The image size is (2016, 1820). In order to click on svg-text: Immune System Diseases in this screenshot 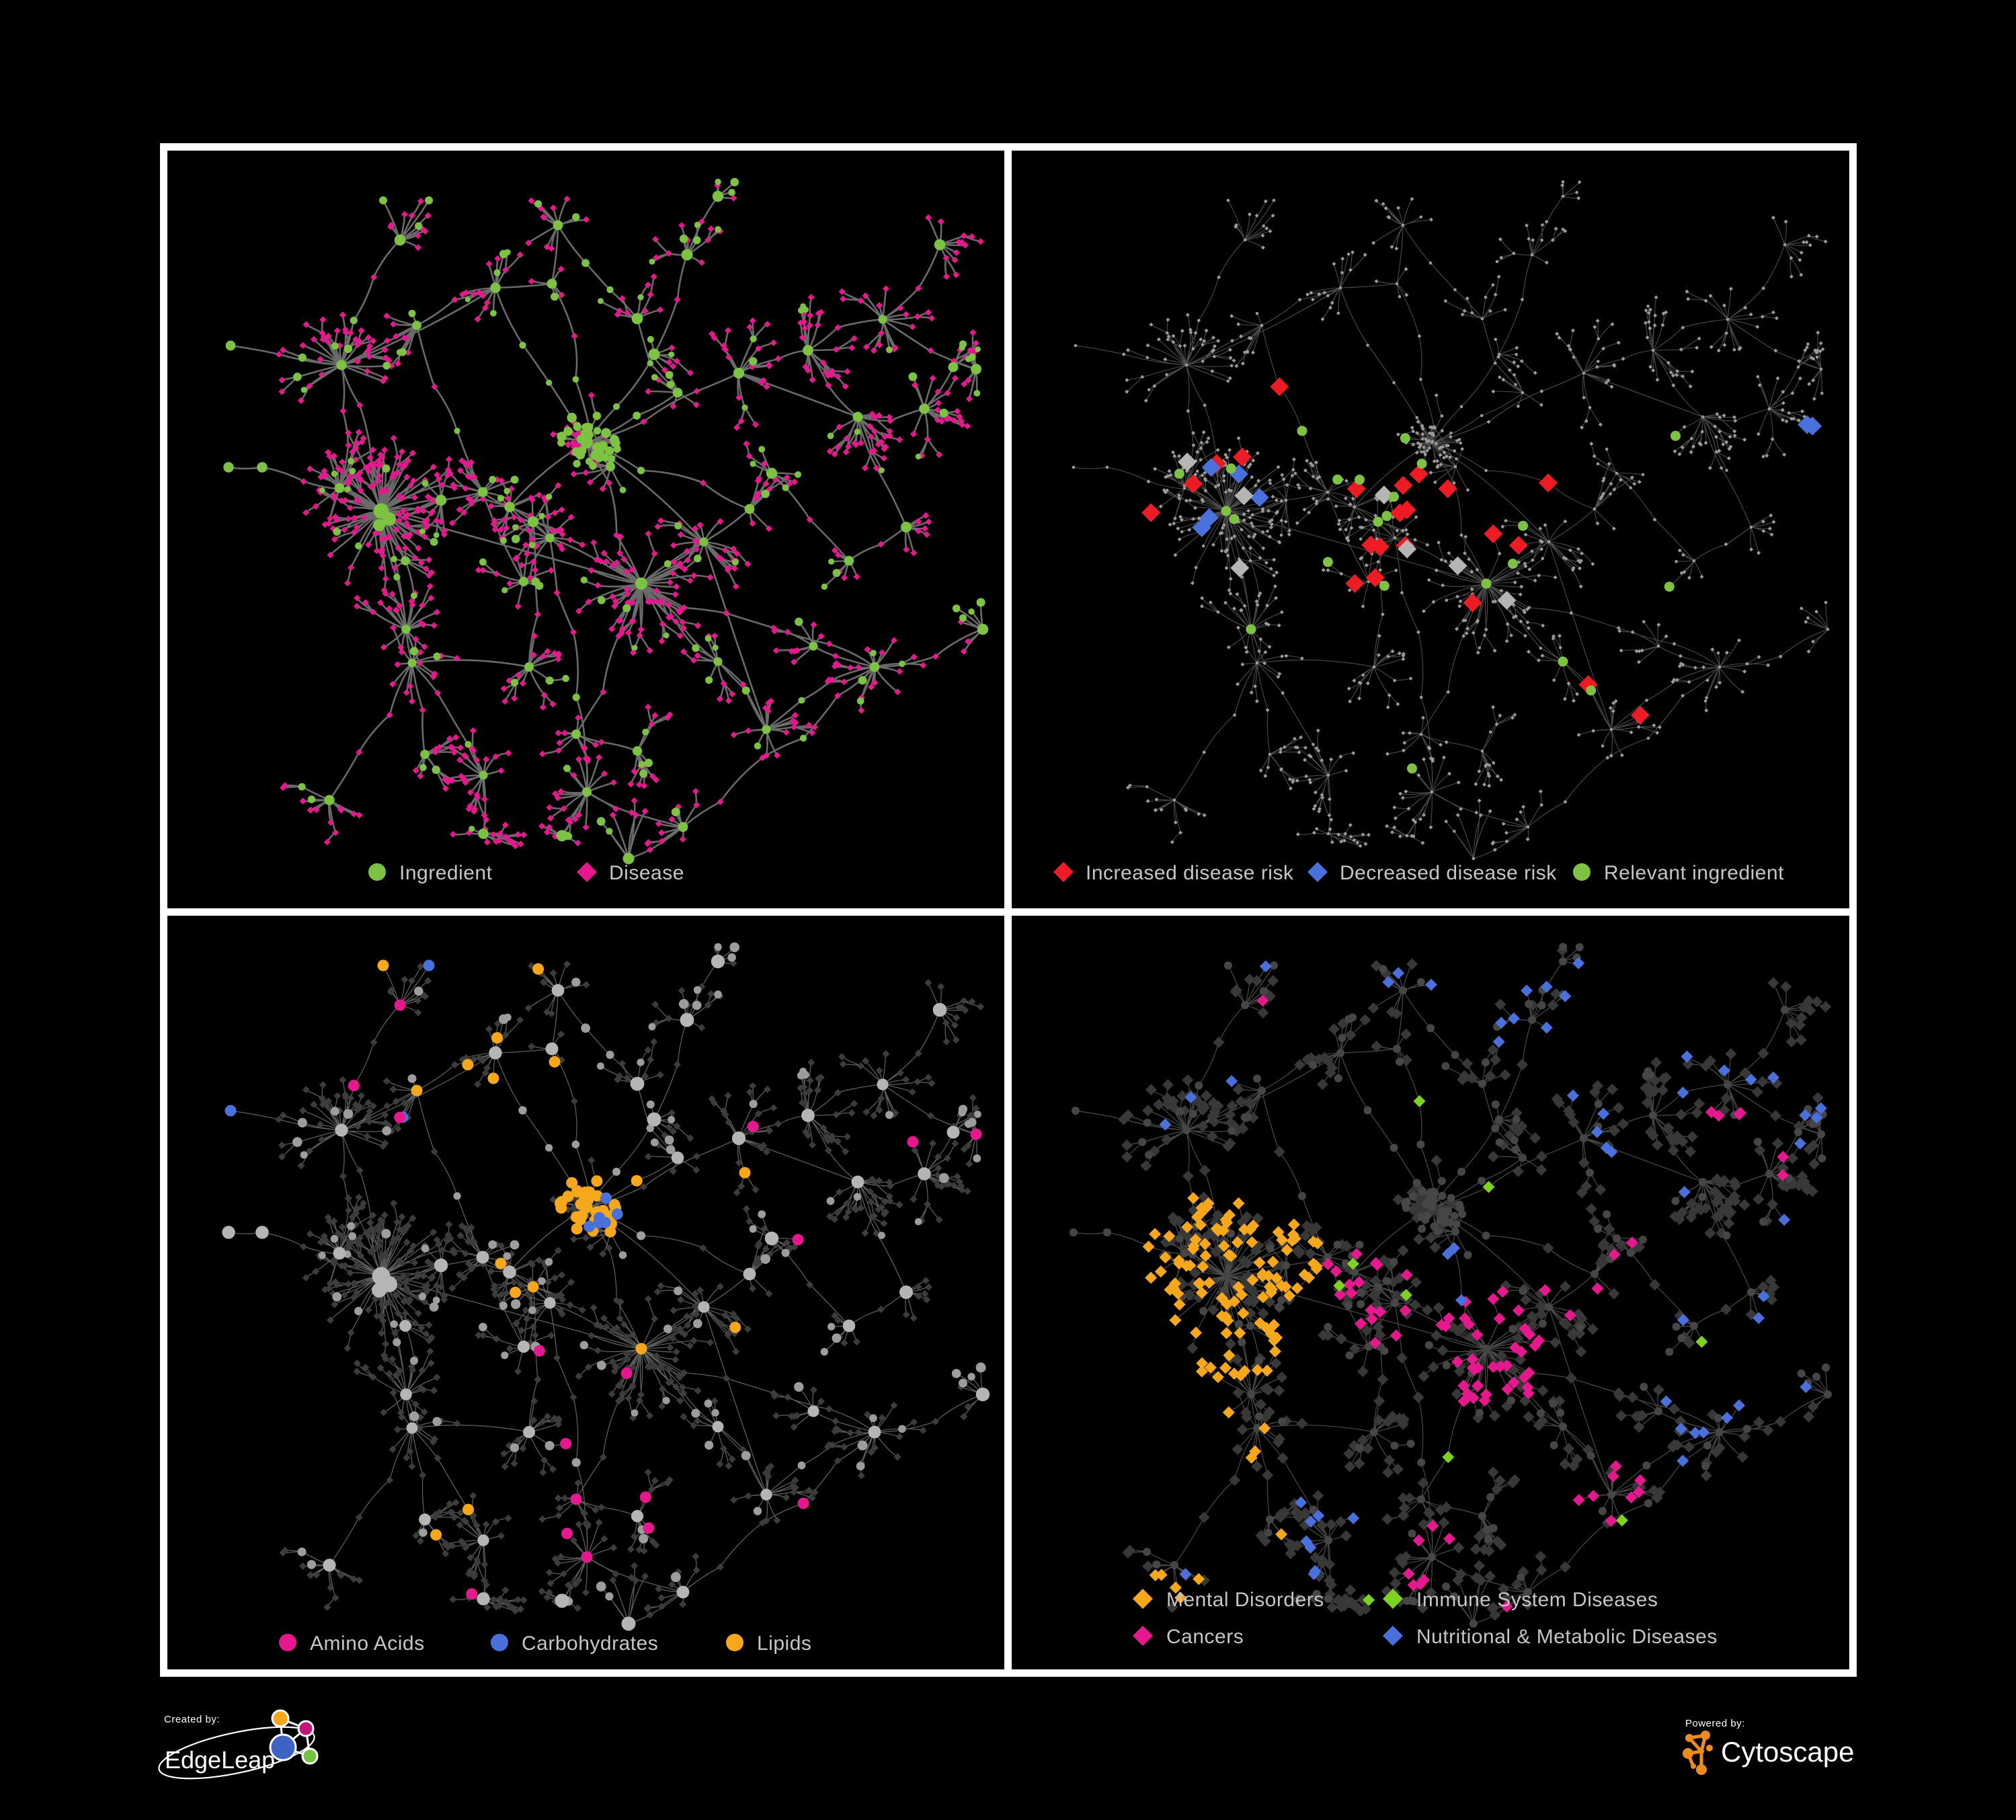, I will do `click(1537, 1600)`.